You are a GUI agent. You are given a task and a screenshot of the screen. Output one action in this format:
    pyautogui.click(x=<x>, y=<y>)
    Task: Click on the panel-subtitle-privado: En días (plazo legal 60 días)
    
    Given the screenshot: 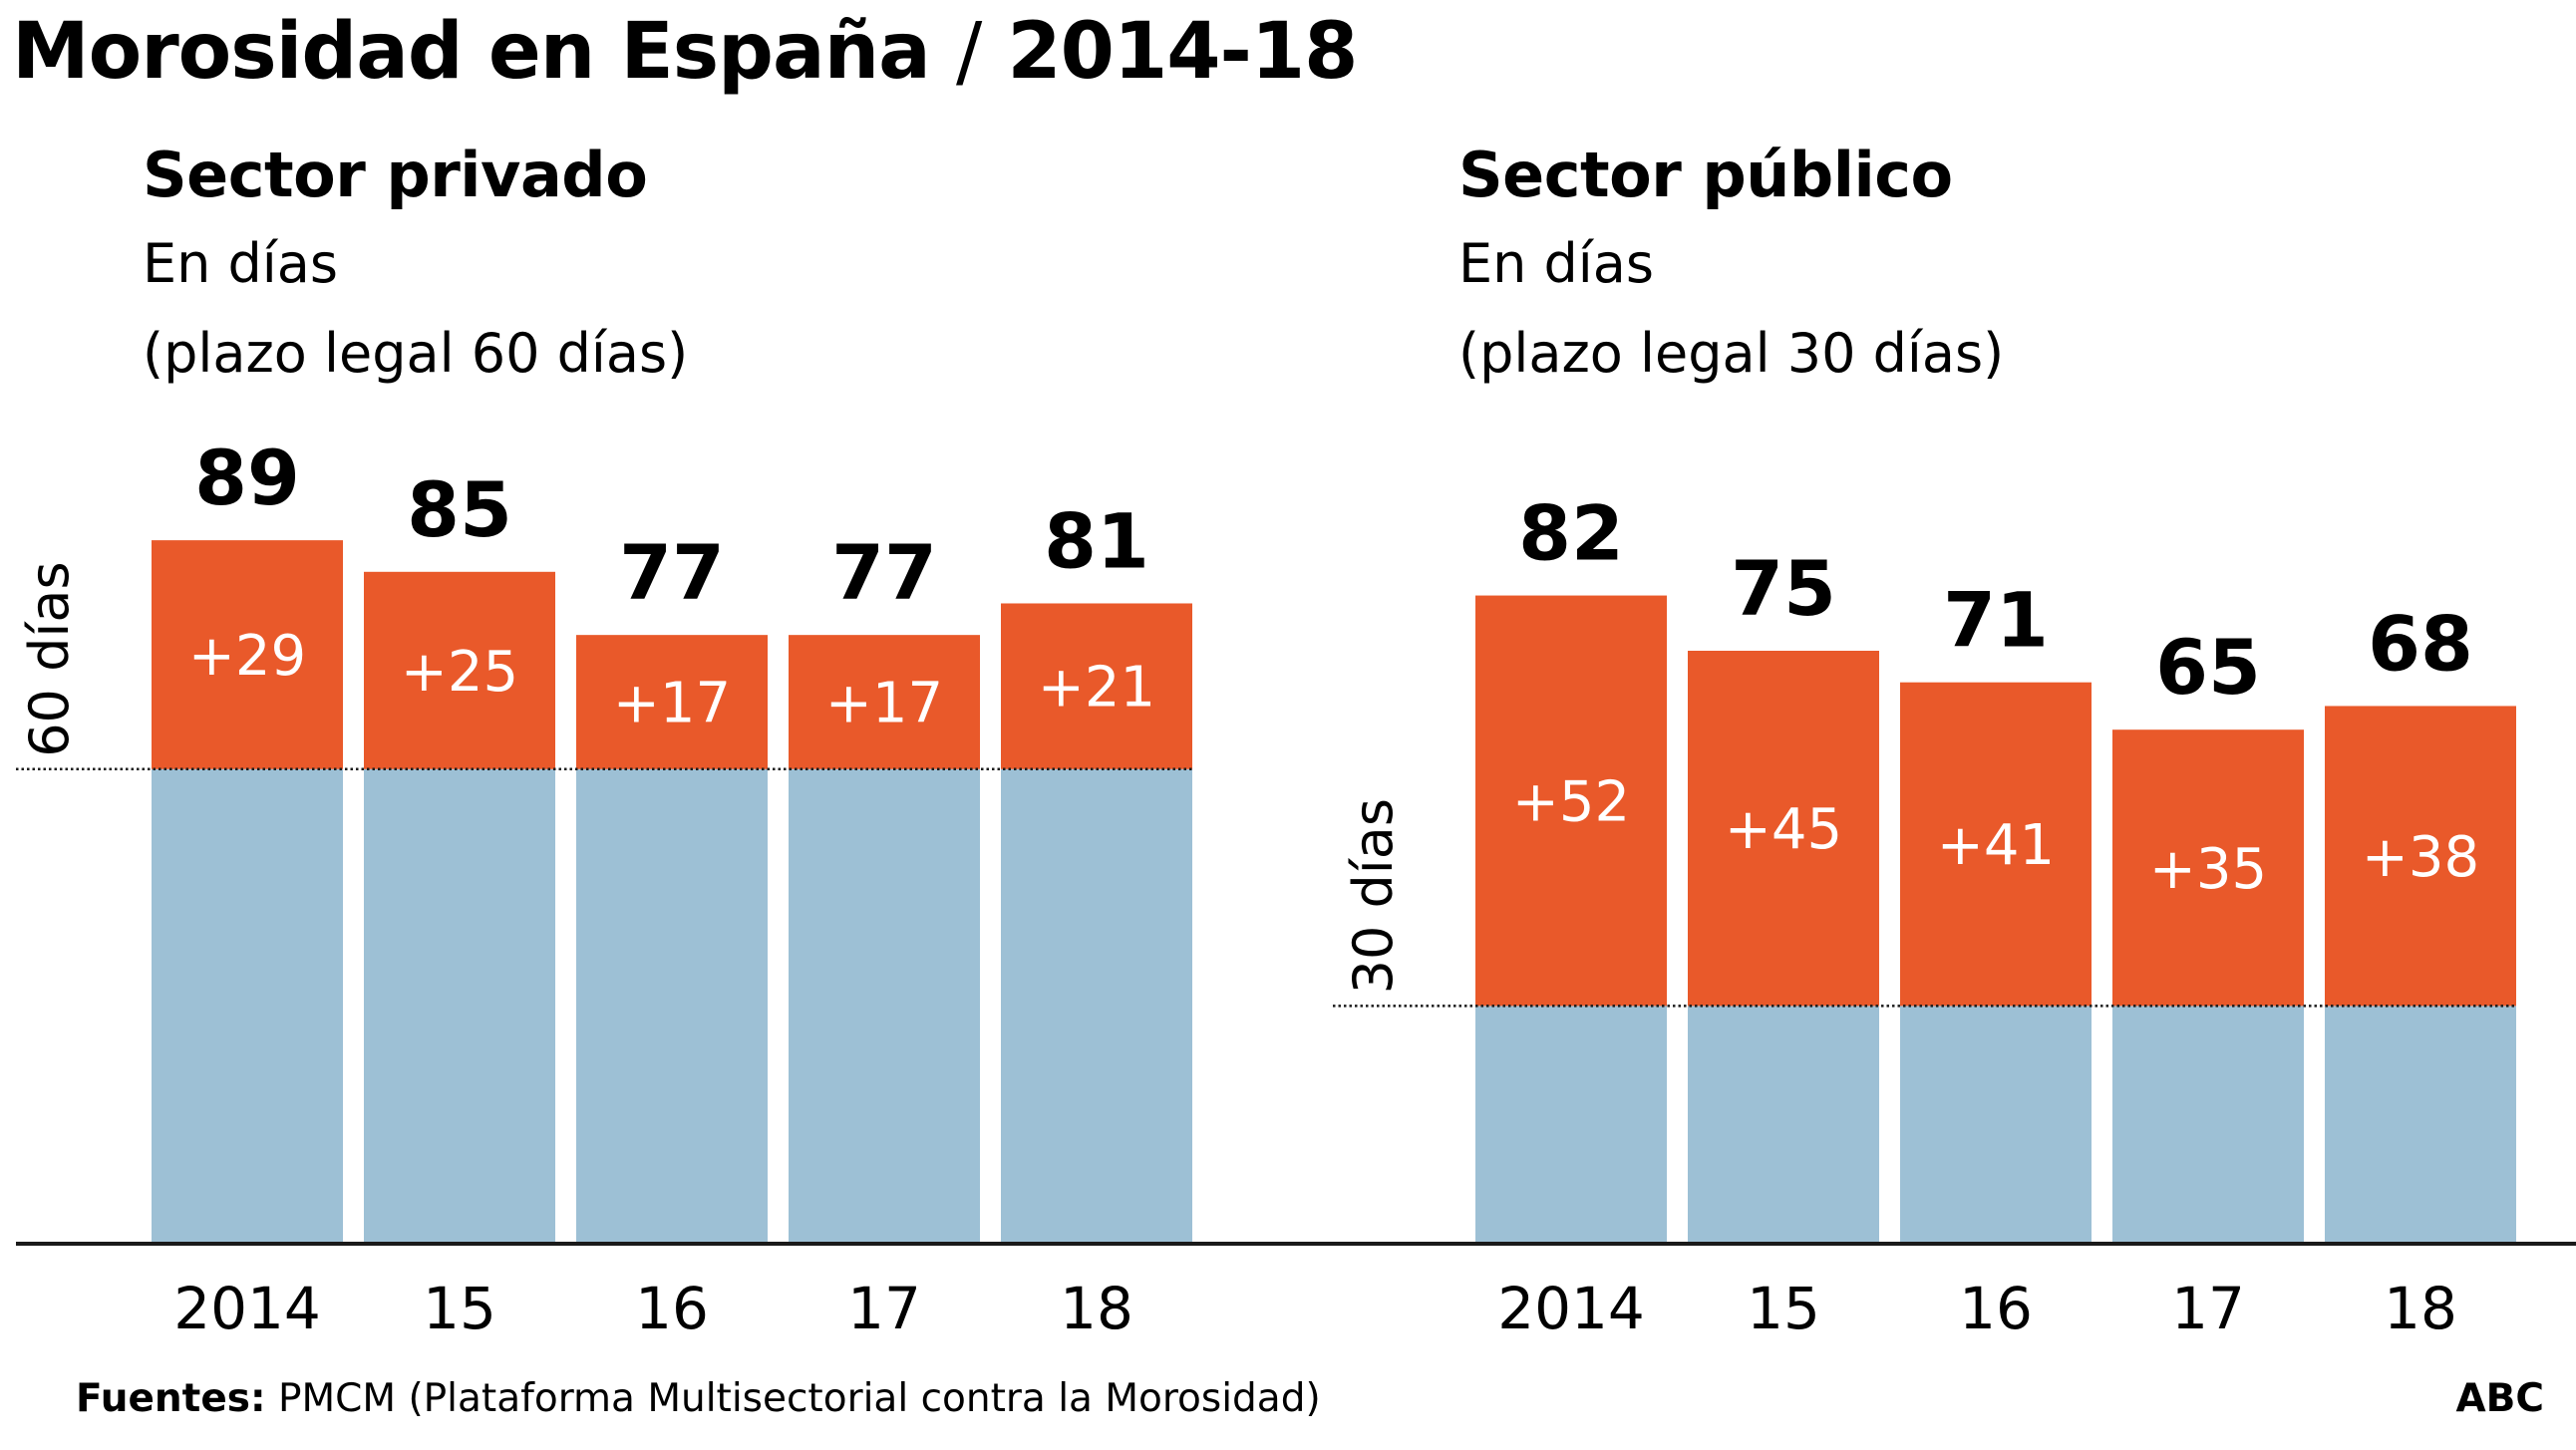 What is the action you would take?
    pyautogui.click(x=415, y=309)
    